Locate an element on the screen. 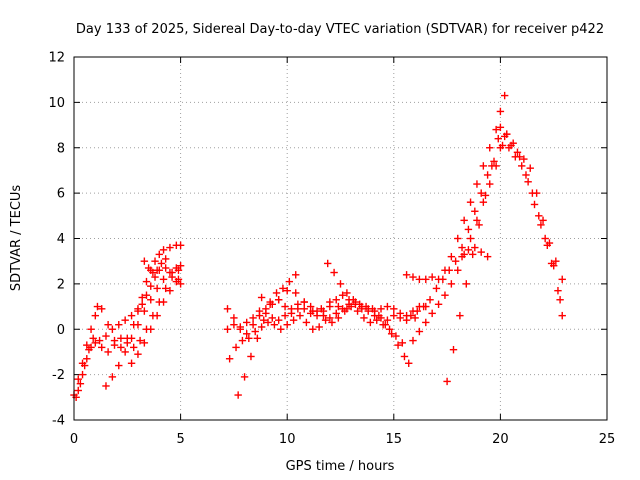  y-tick-label: 8 is located at coordinates (61, 148).